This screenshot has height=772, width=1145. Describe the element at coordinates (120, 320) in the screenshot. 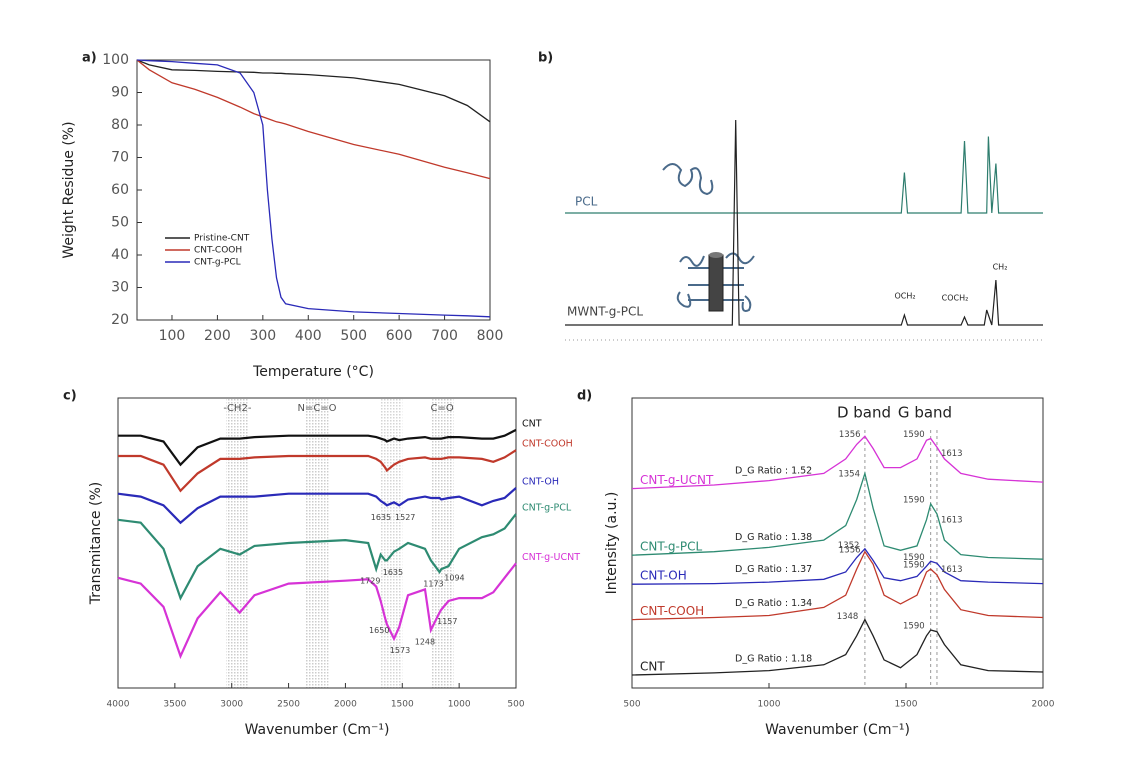

I see `y-tick-label: 20` at that location.